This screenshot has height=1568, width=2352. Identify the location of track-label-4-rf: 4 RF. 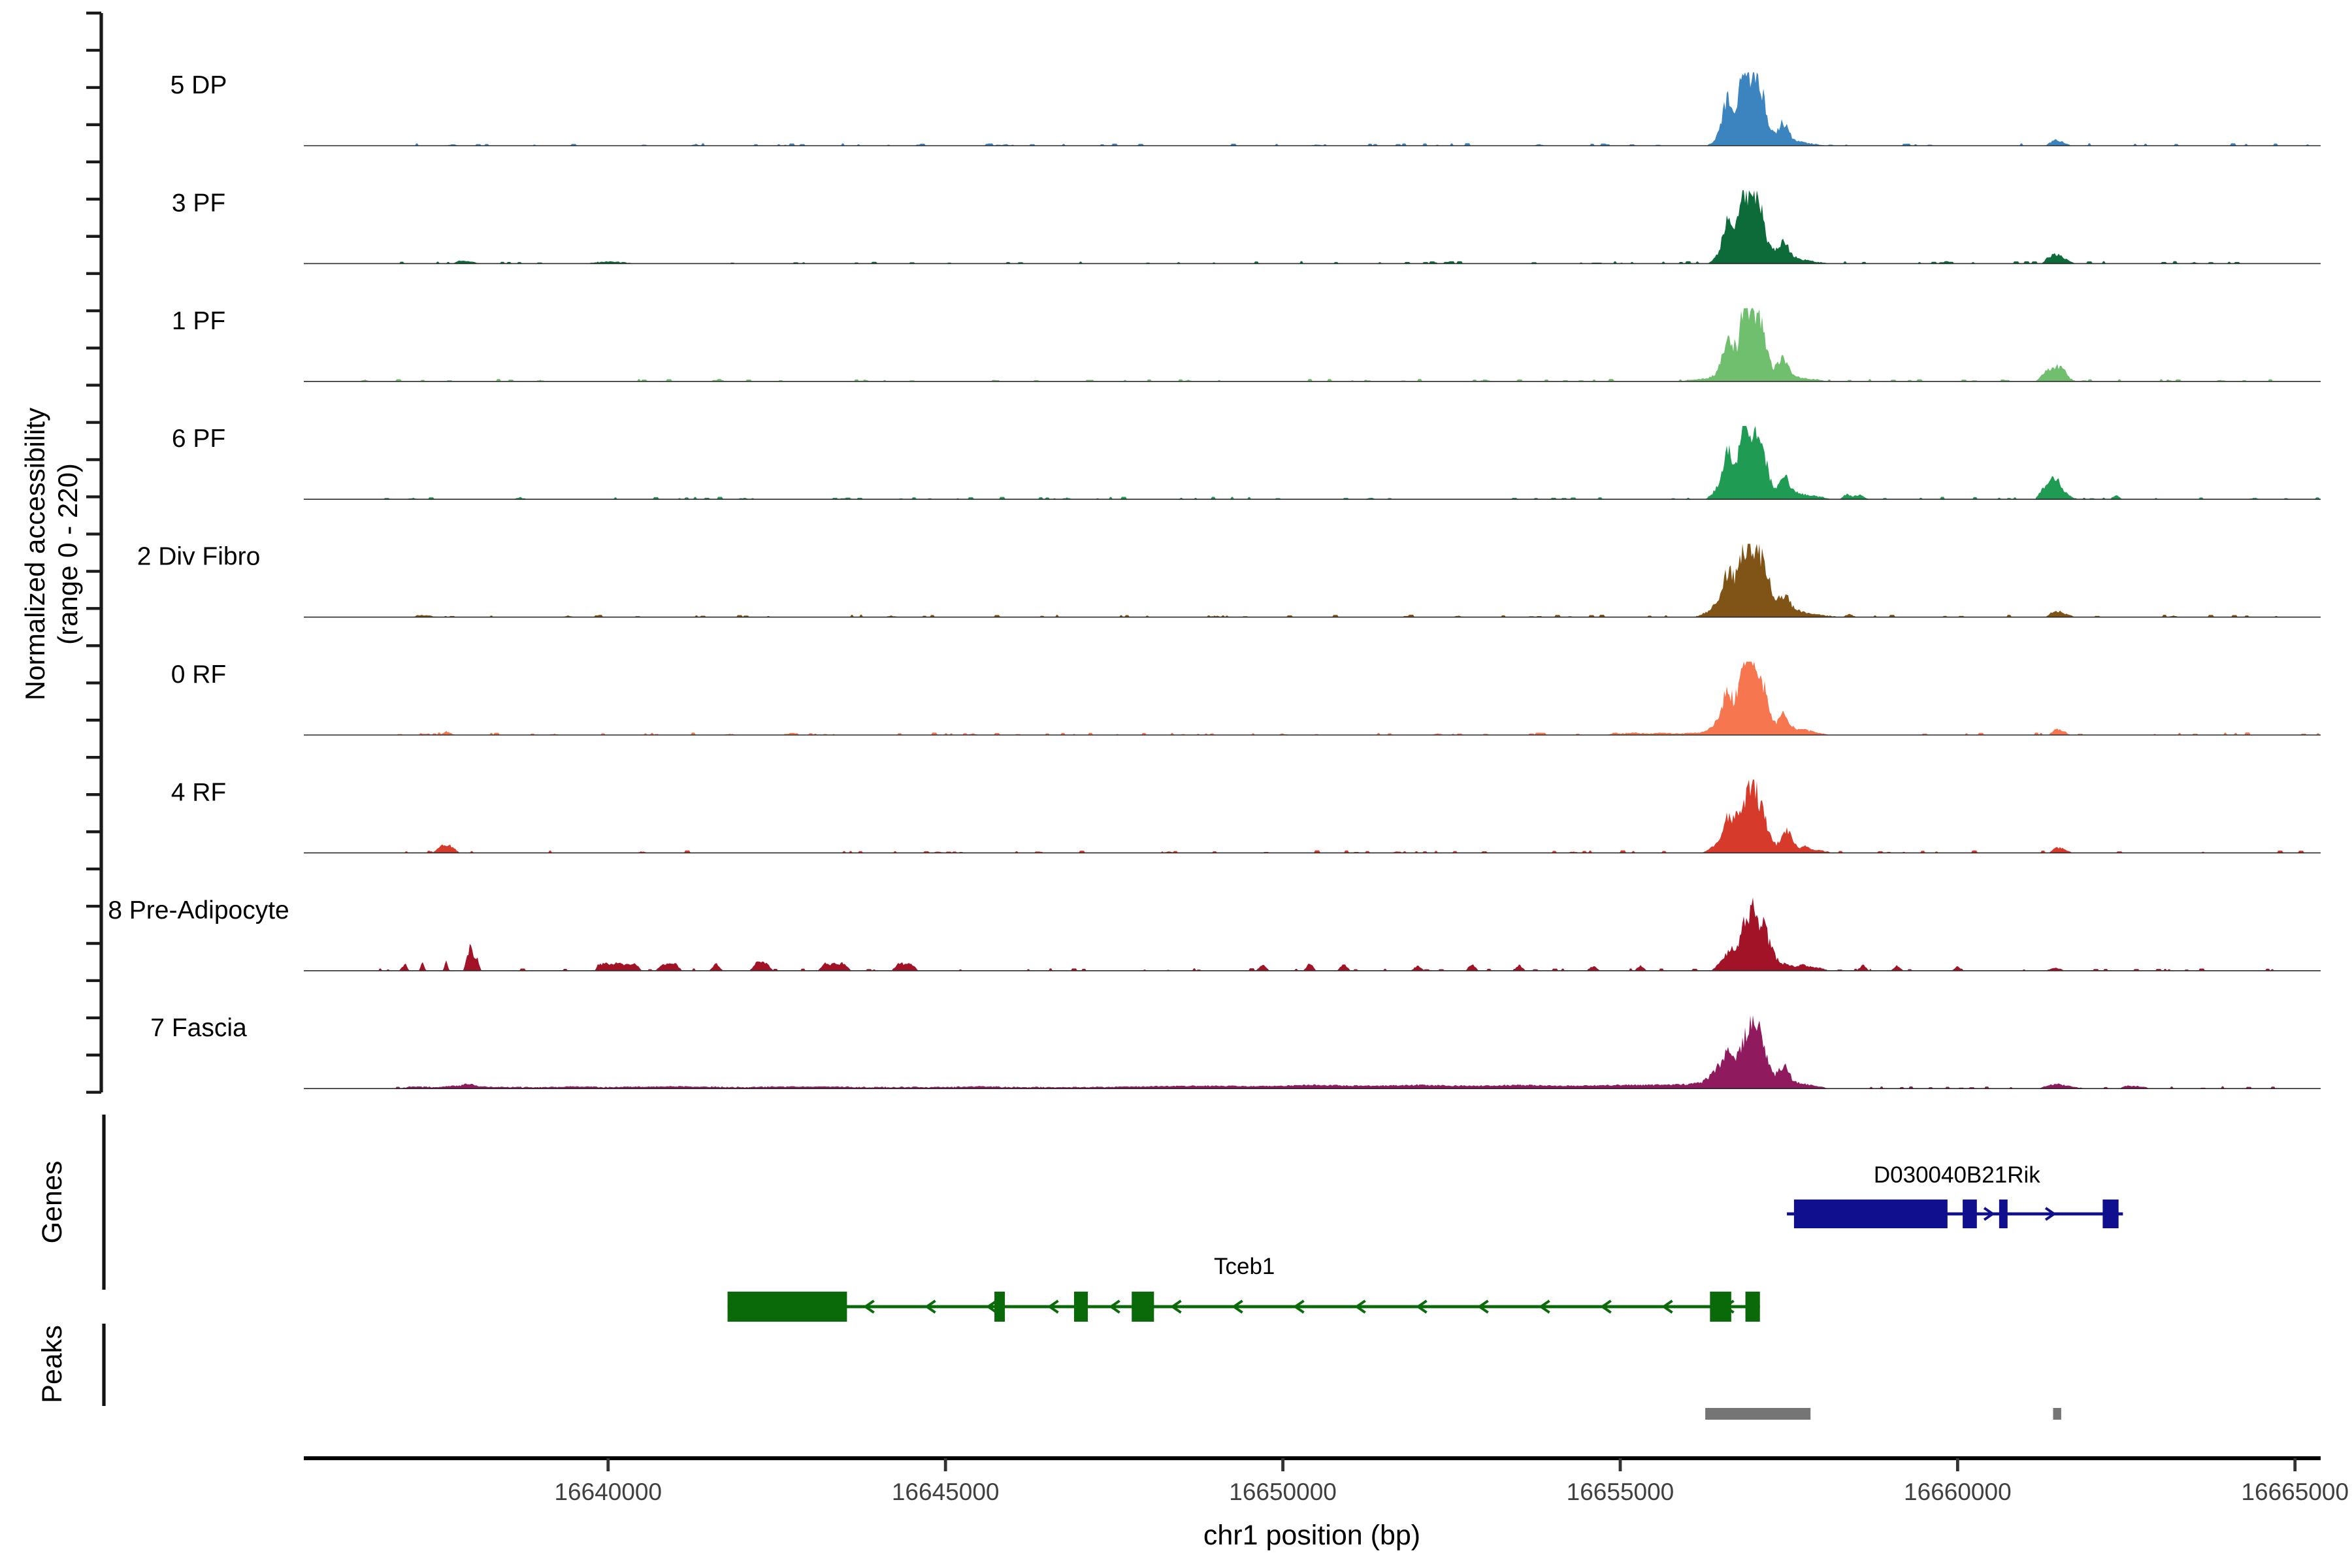
(199, 792).